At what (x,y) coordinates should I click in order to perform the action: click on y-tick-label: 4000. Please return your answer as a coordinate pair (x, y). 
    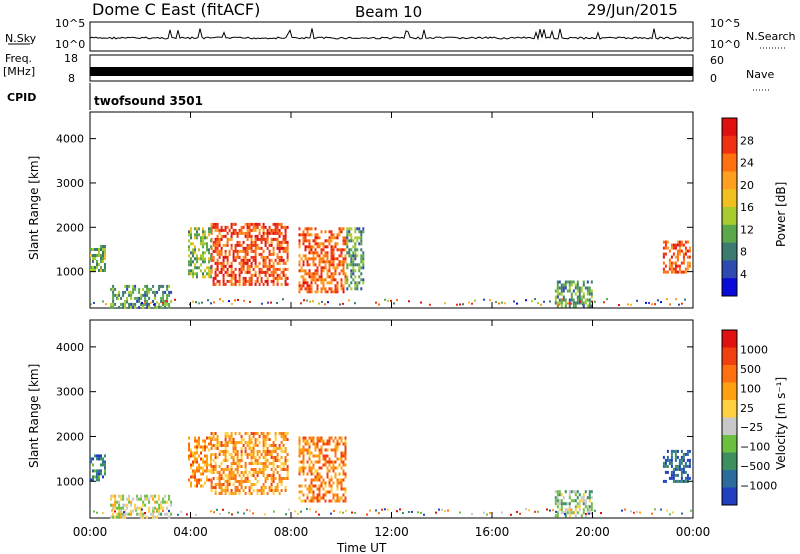
    Looking at the image, I should click on (70, 139).